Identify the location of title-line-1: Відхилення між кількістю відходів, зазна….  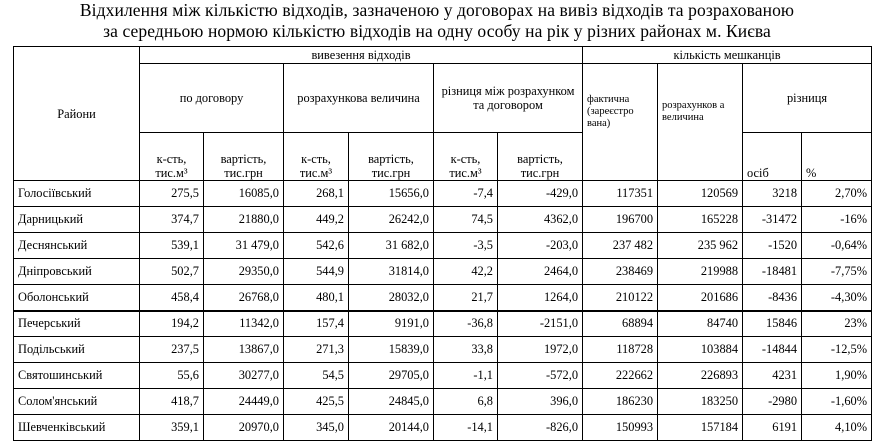
(437, 10).